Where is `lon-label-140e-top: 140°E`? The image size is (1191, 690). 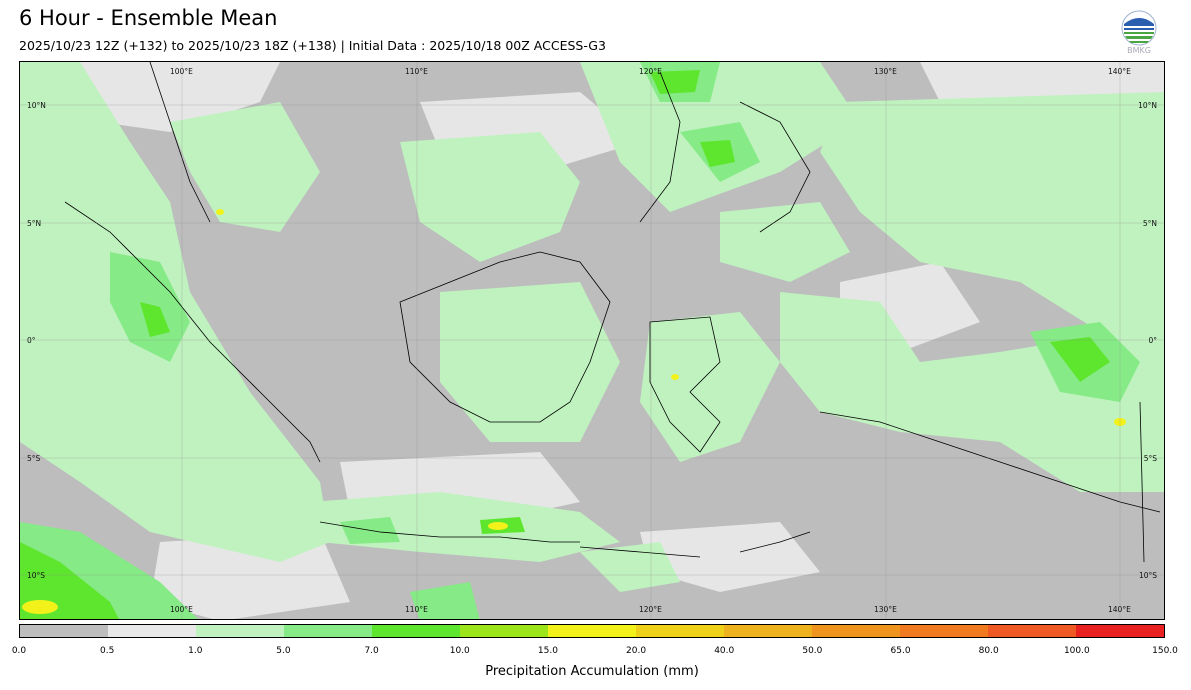
lon-label-140e-top: 140°E is located at coordinates (1119, 71).